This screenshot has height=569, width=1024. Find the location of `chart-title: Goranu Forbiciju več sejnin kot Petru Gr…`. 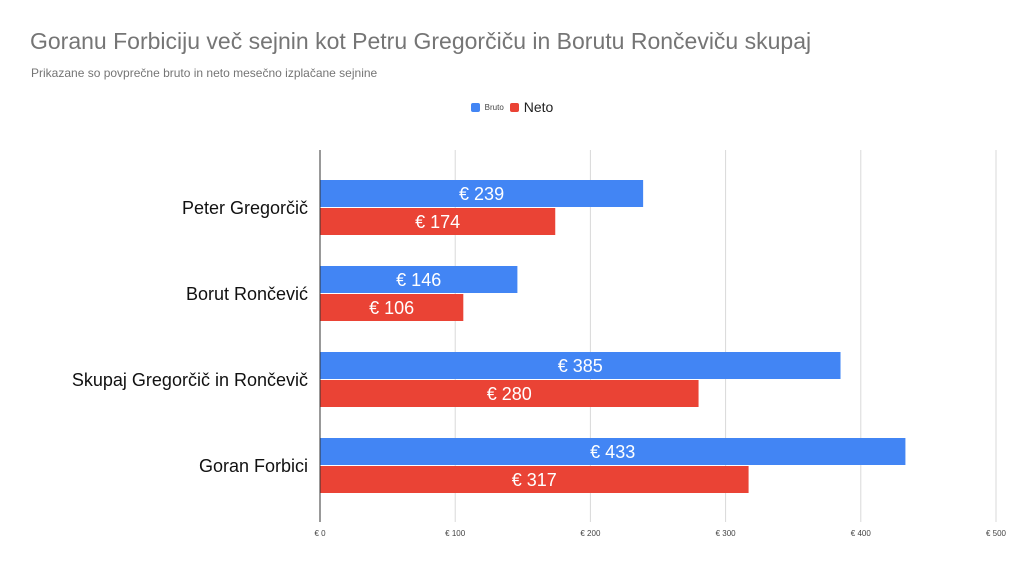

chart-title: Goranu Forbiciju več sejnin kot Petru Gr… is located at coordinates (421, 41).